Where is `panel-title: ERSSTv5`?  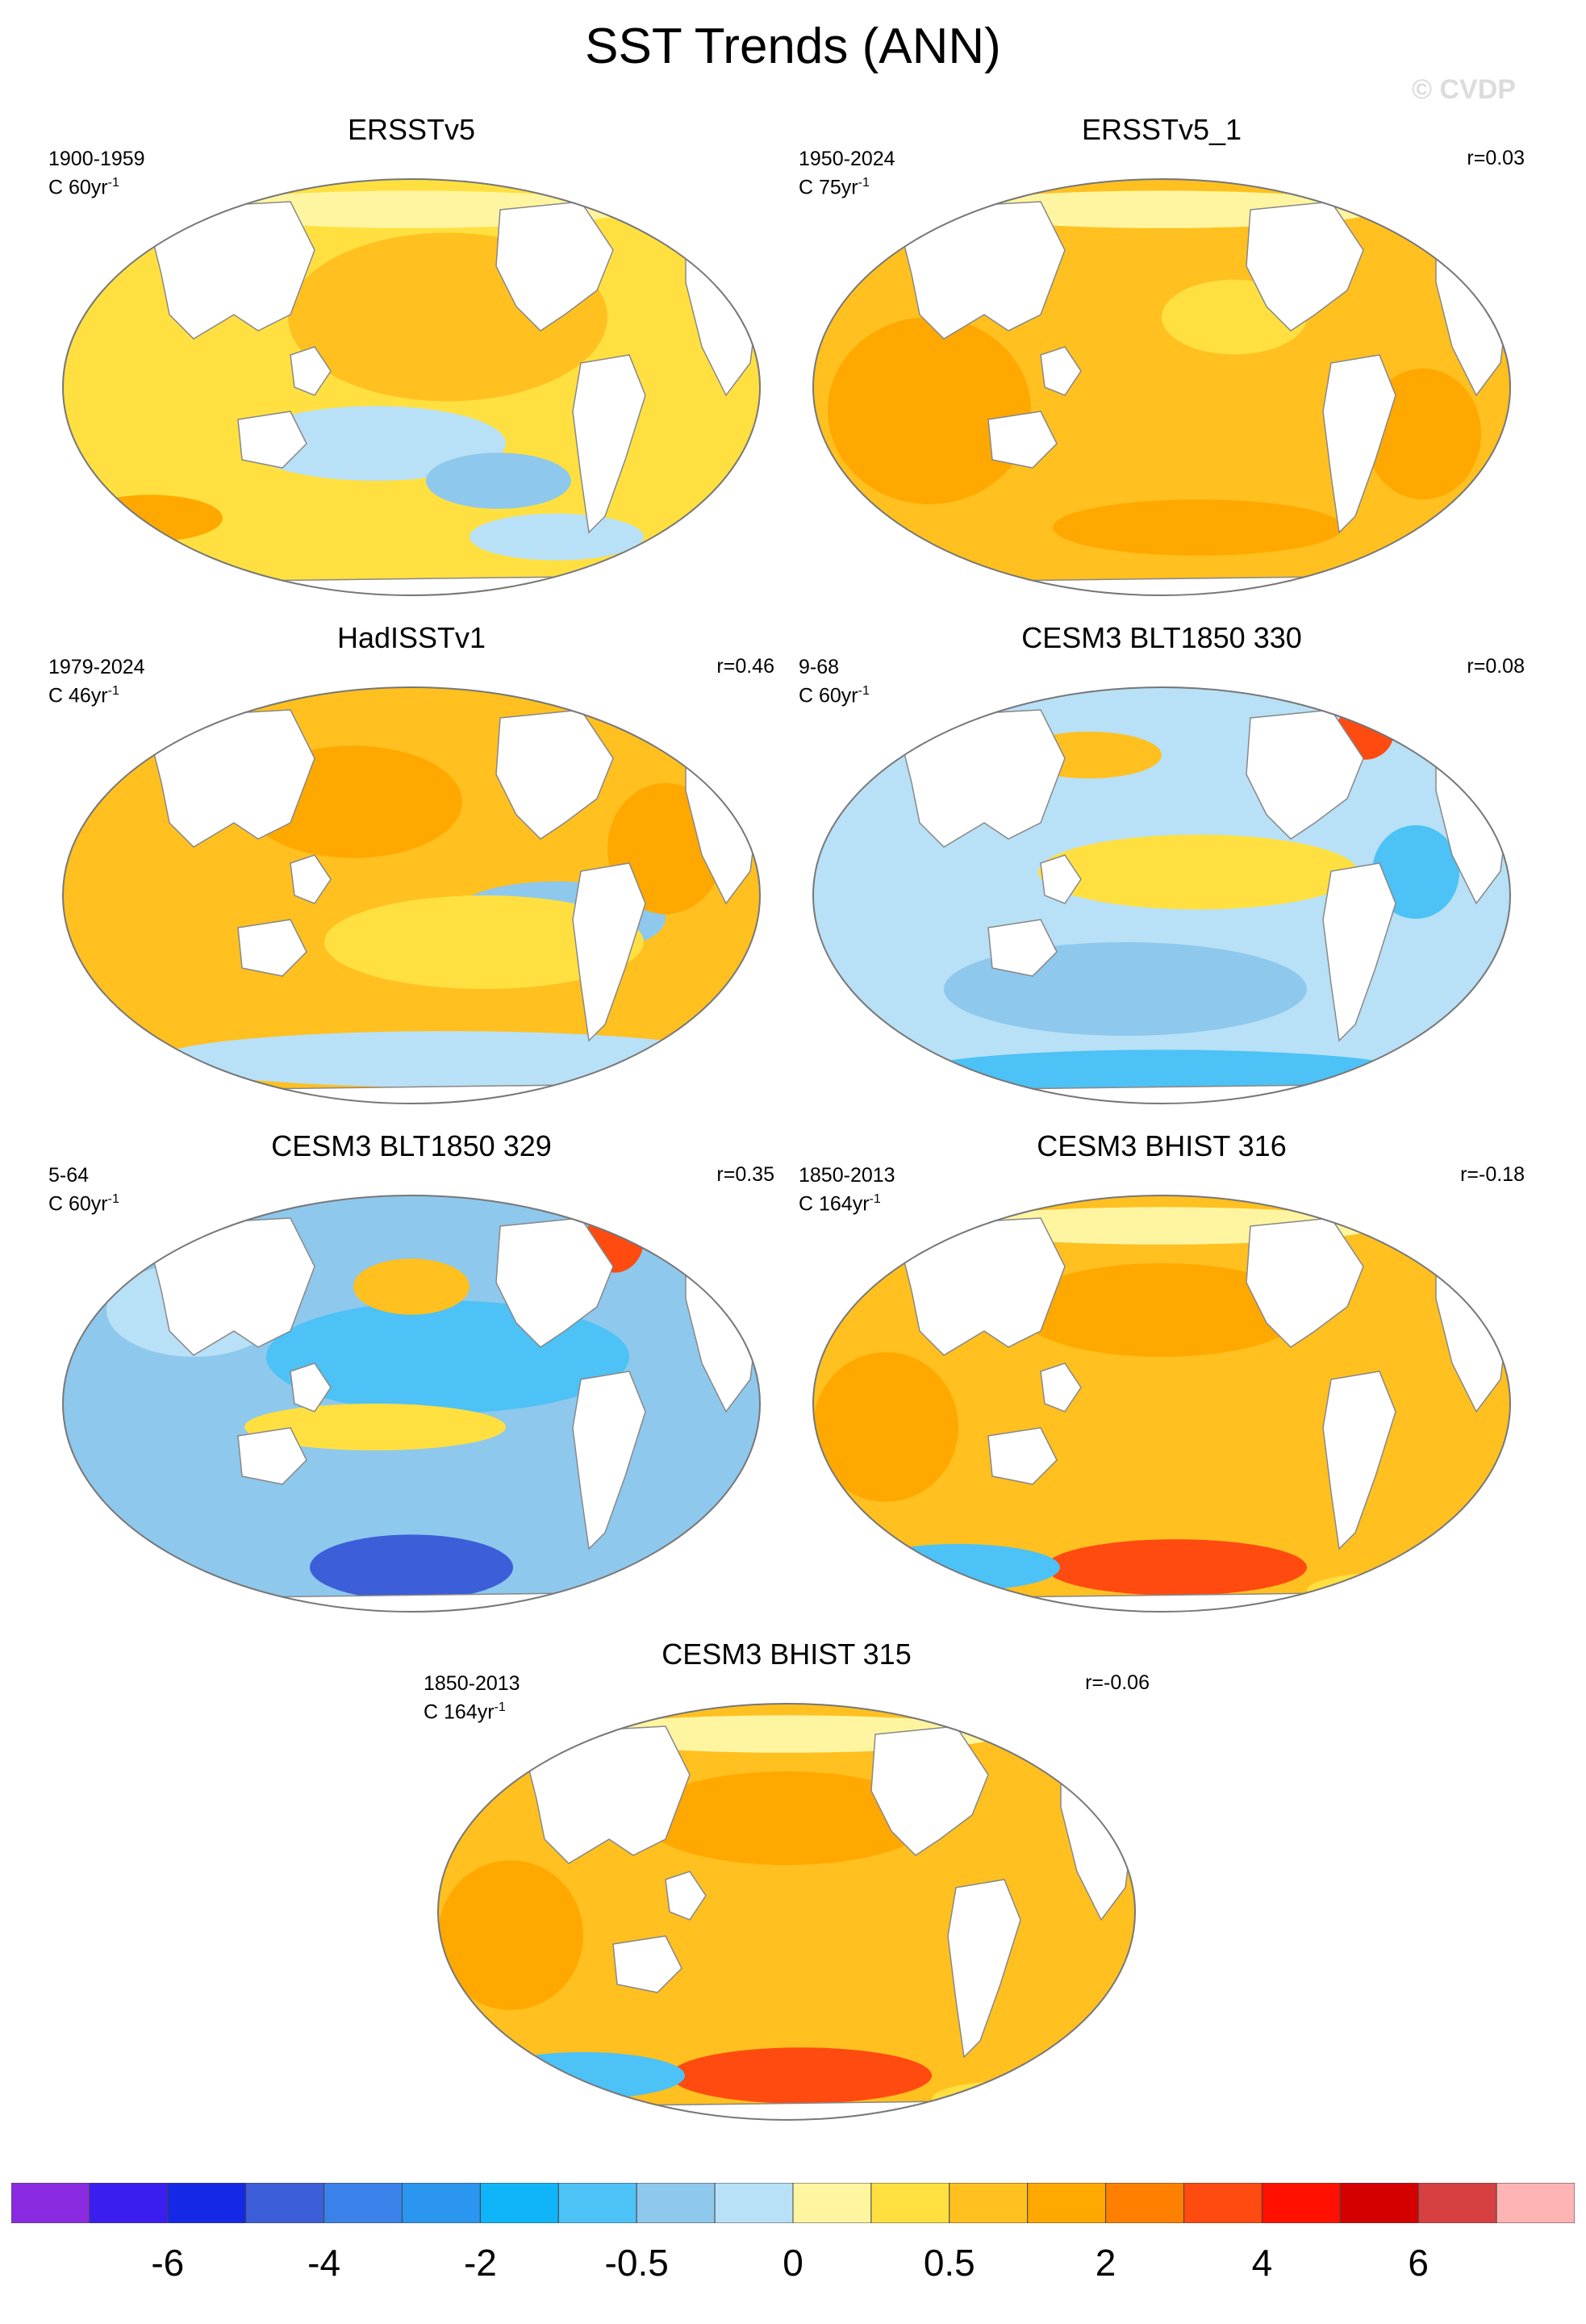 panel-title: ERSSTv5 is located at coordinates (411, 129).